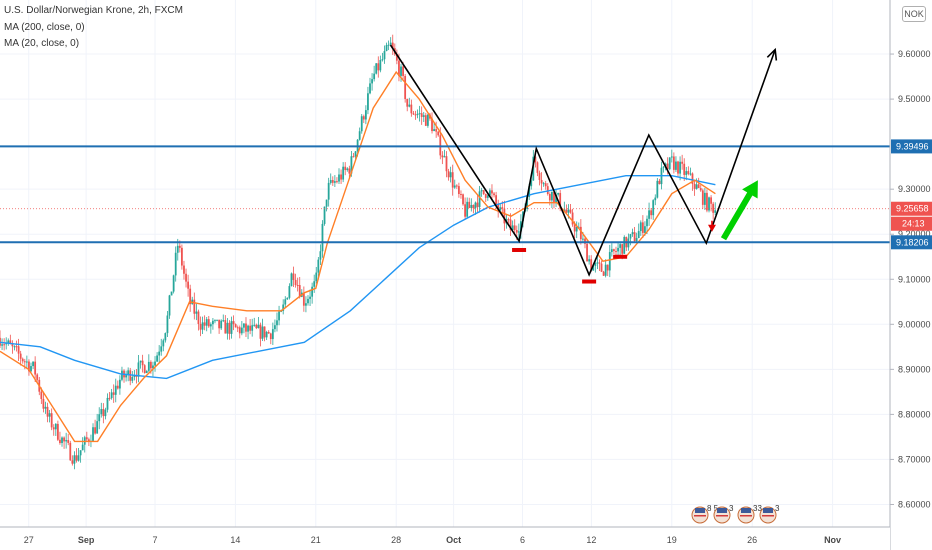 The height and width of the screenshot is (550, 932). I want to click on currency-badge: NOK, so click(914, 14).